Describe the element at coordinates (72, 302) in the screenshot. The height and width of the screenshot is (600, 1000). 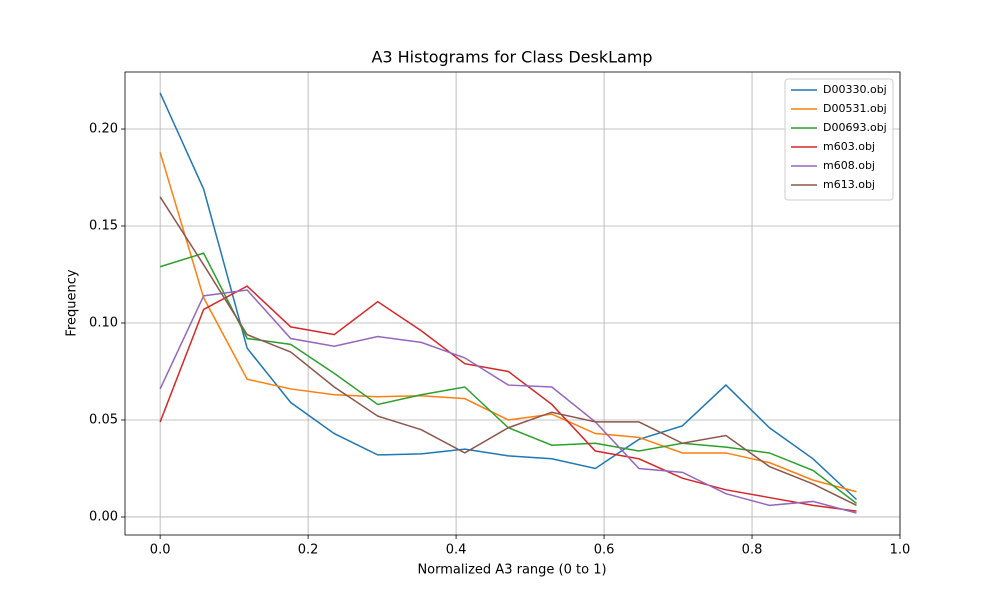
I see `y-axis-label: Frequency` at that location.